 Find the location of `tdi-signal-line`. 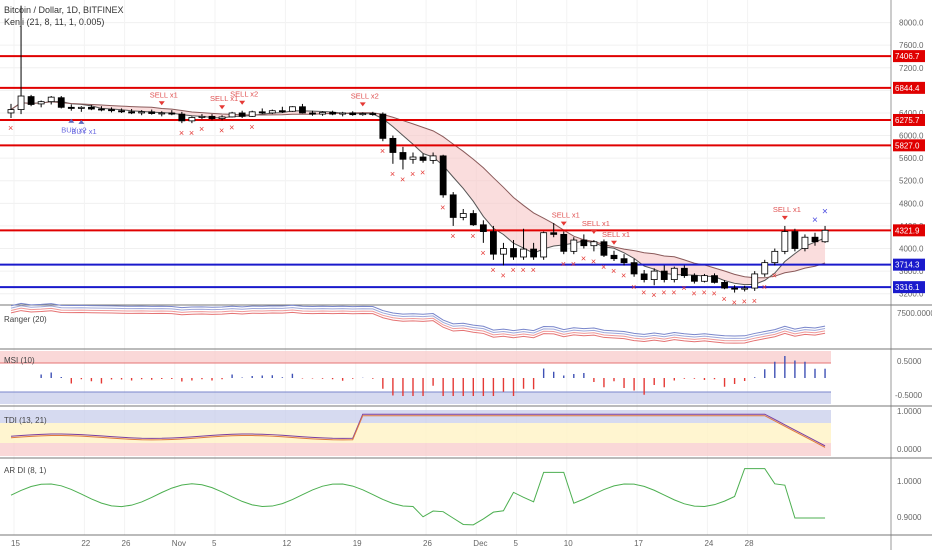

tdi-signal-line is located at coordinates (418, 431).